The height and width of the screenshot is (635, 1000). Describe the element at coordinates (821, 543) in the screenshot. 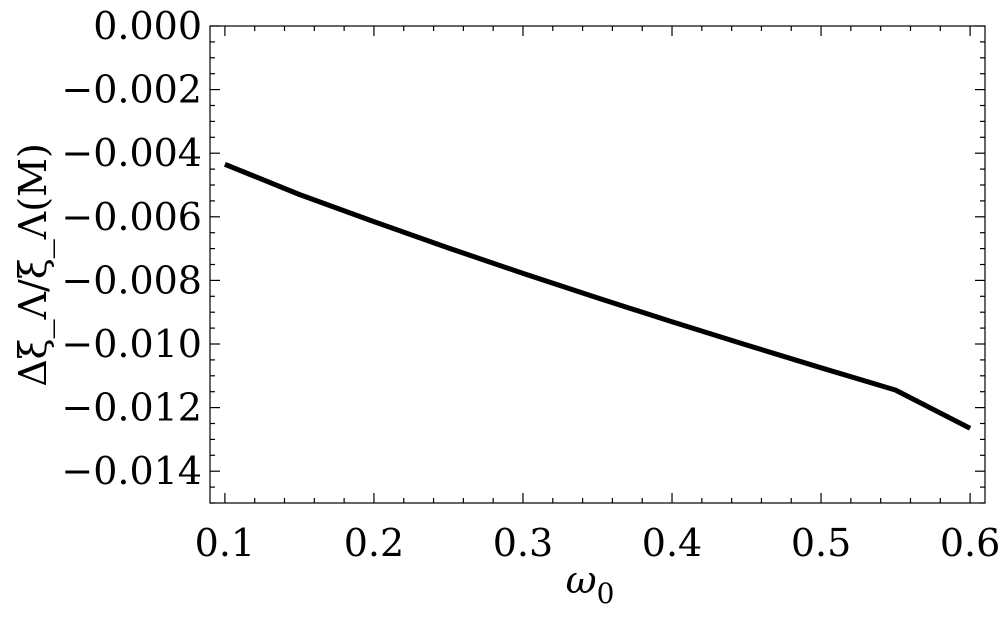

I see `x-tick-label: 0.5` at that location.